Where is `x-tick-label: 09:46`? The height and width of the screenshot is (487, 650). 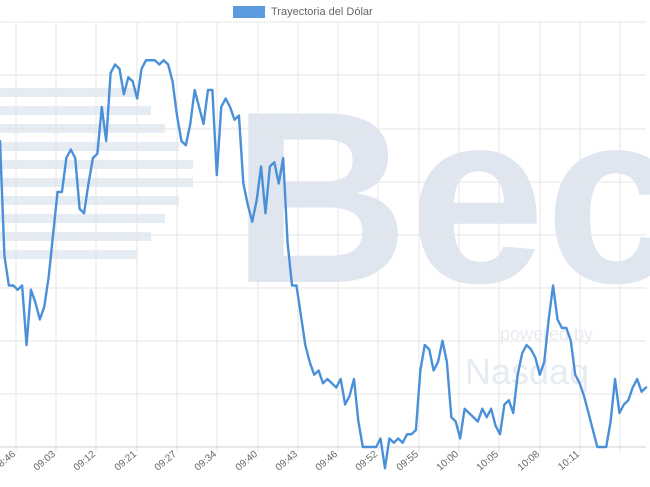
x-tick-label: 09:46 is located at coordinates (327, 461).